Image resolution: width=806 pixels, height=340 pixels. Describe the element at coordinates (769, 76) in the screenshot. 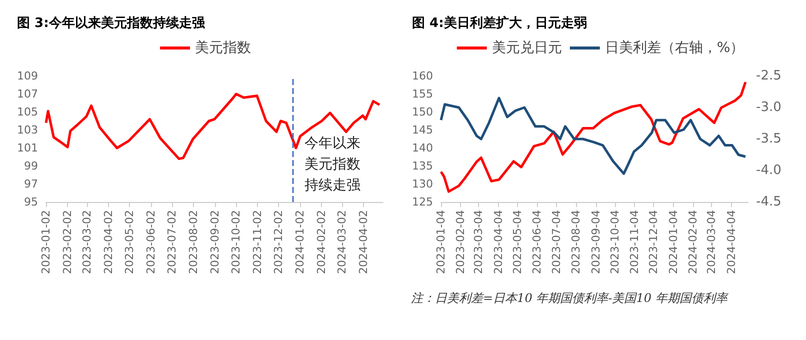

I see `y2-tick-label: -2.5` at that location.